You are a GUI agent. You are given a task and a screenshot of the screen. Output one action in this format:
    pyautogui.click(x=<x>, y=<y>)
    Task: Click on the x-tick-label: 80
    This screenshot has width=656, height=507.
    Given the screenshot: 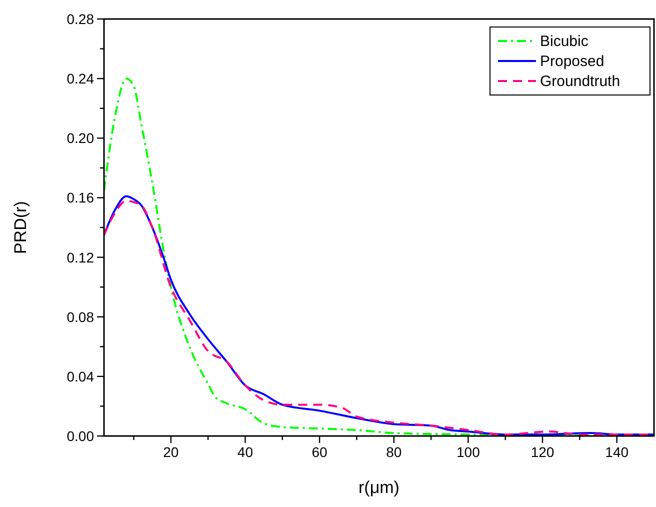 What is the action you would take?
    pyautogui.click(x=394, y=452)
    